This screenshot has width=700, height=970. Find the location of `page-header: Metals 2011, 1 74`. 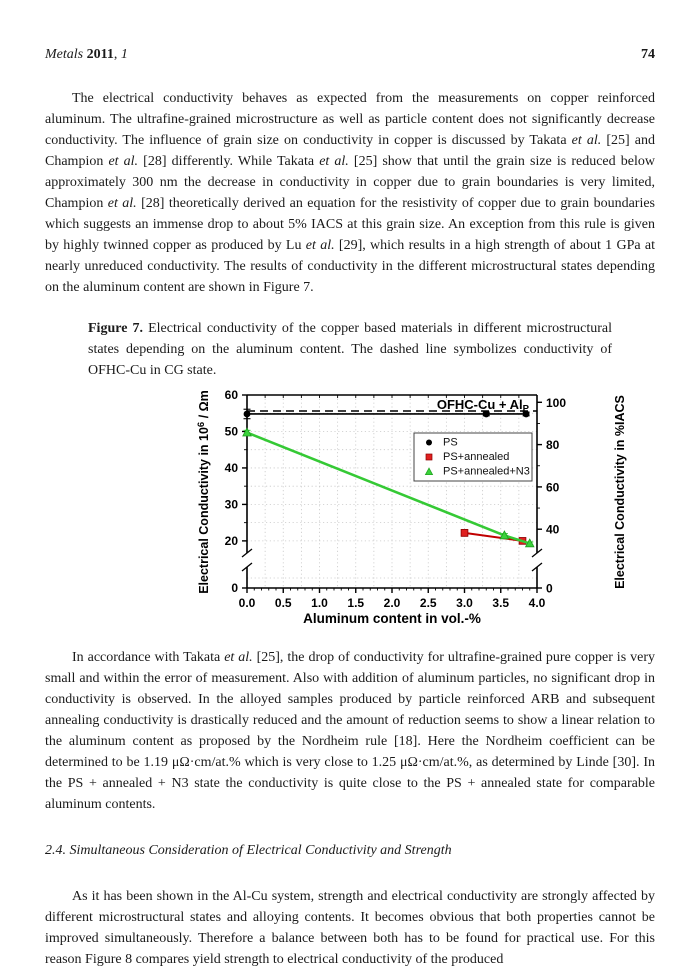

page-header: Metals 2011, 1 74 is located at coordinates (350, 54).